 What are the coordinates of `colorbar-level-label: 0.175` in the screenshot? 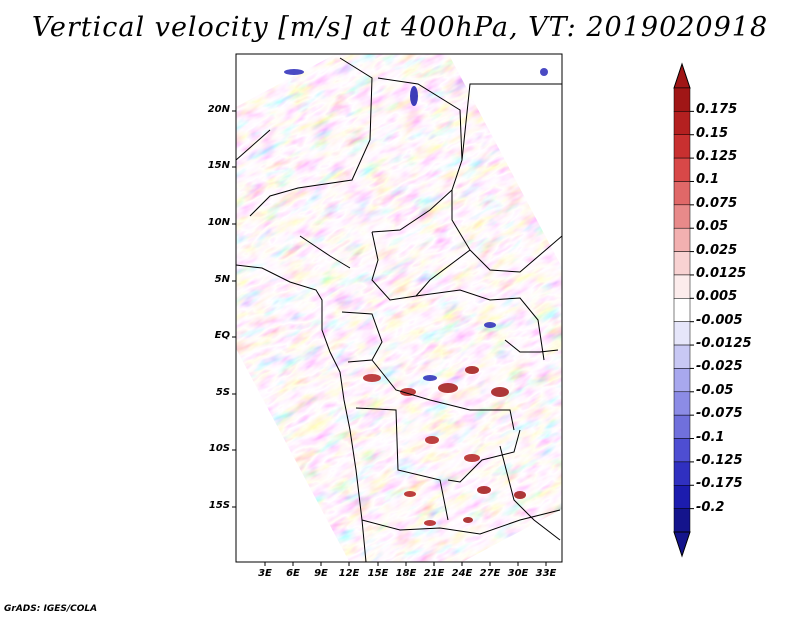 It's located at (717, 110).